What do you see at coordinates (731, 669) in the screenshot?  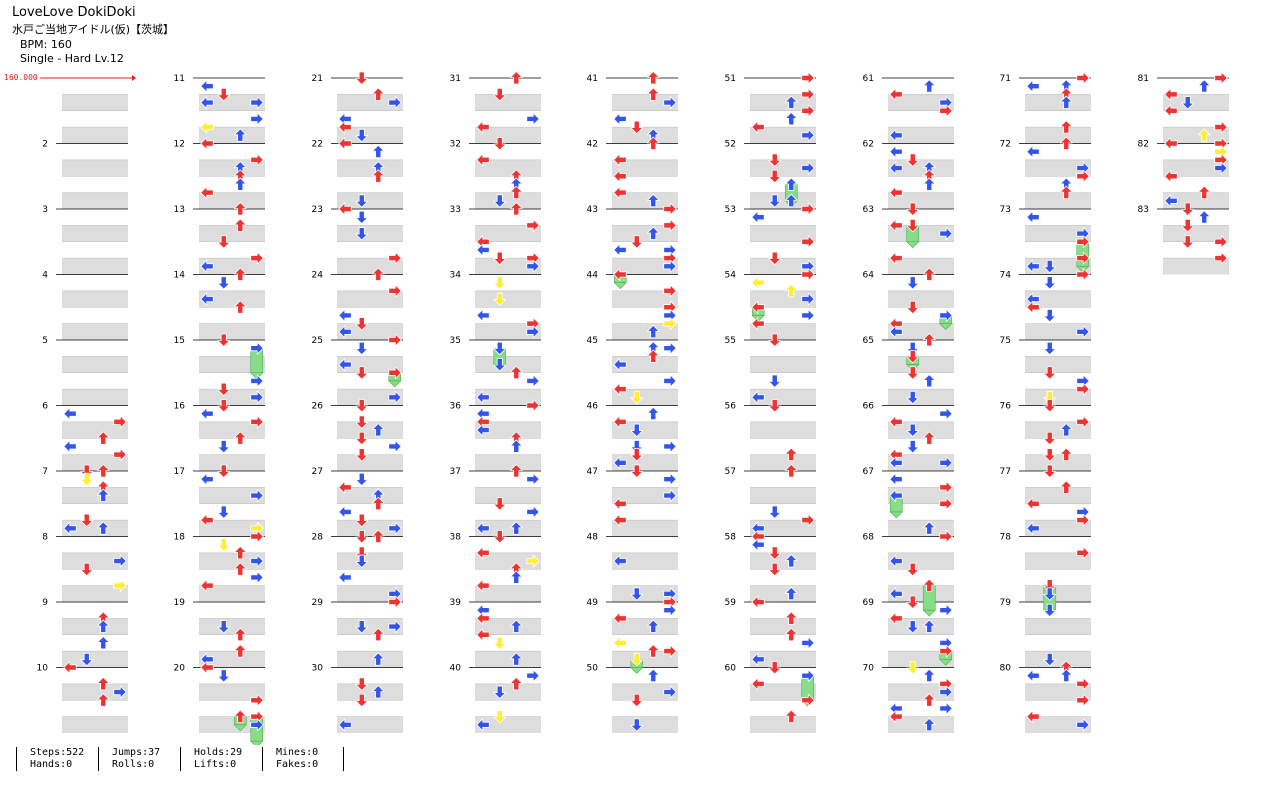 I see `measure-number: 60` at bounding box center [731, 669].